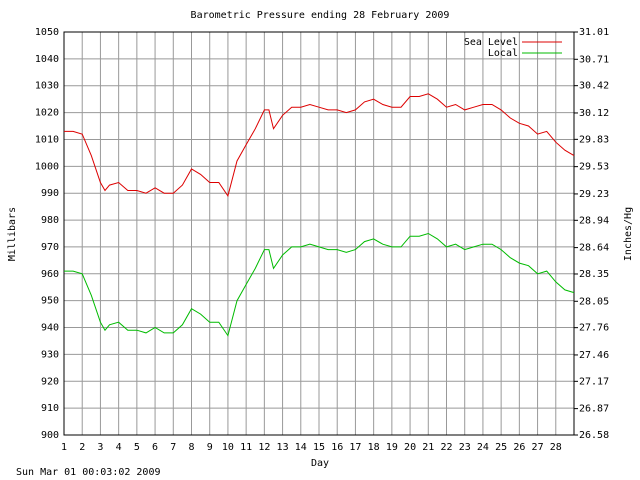  I want to click on x-tick-label: 15, so click(319, 447).